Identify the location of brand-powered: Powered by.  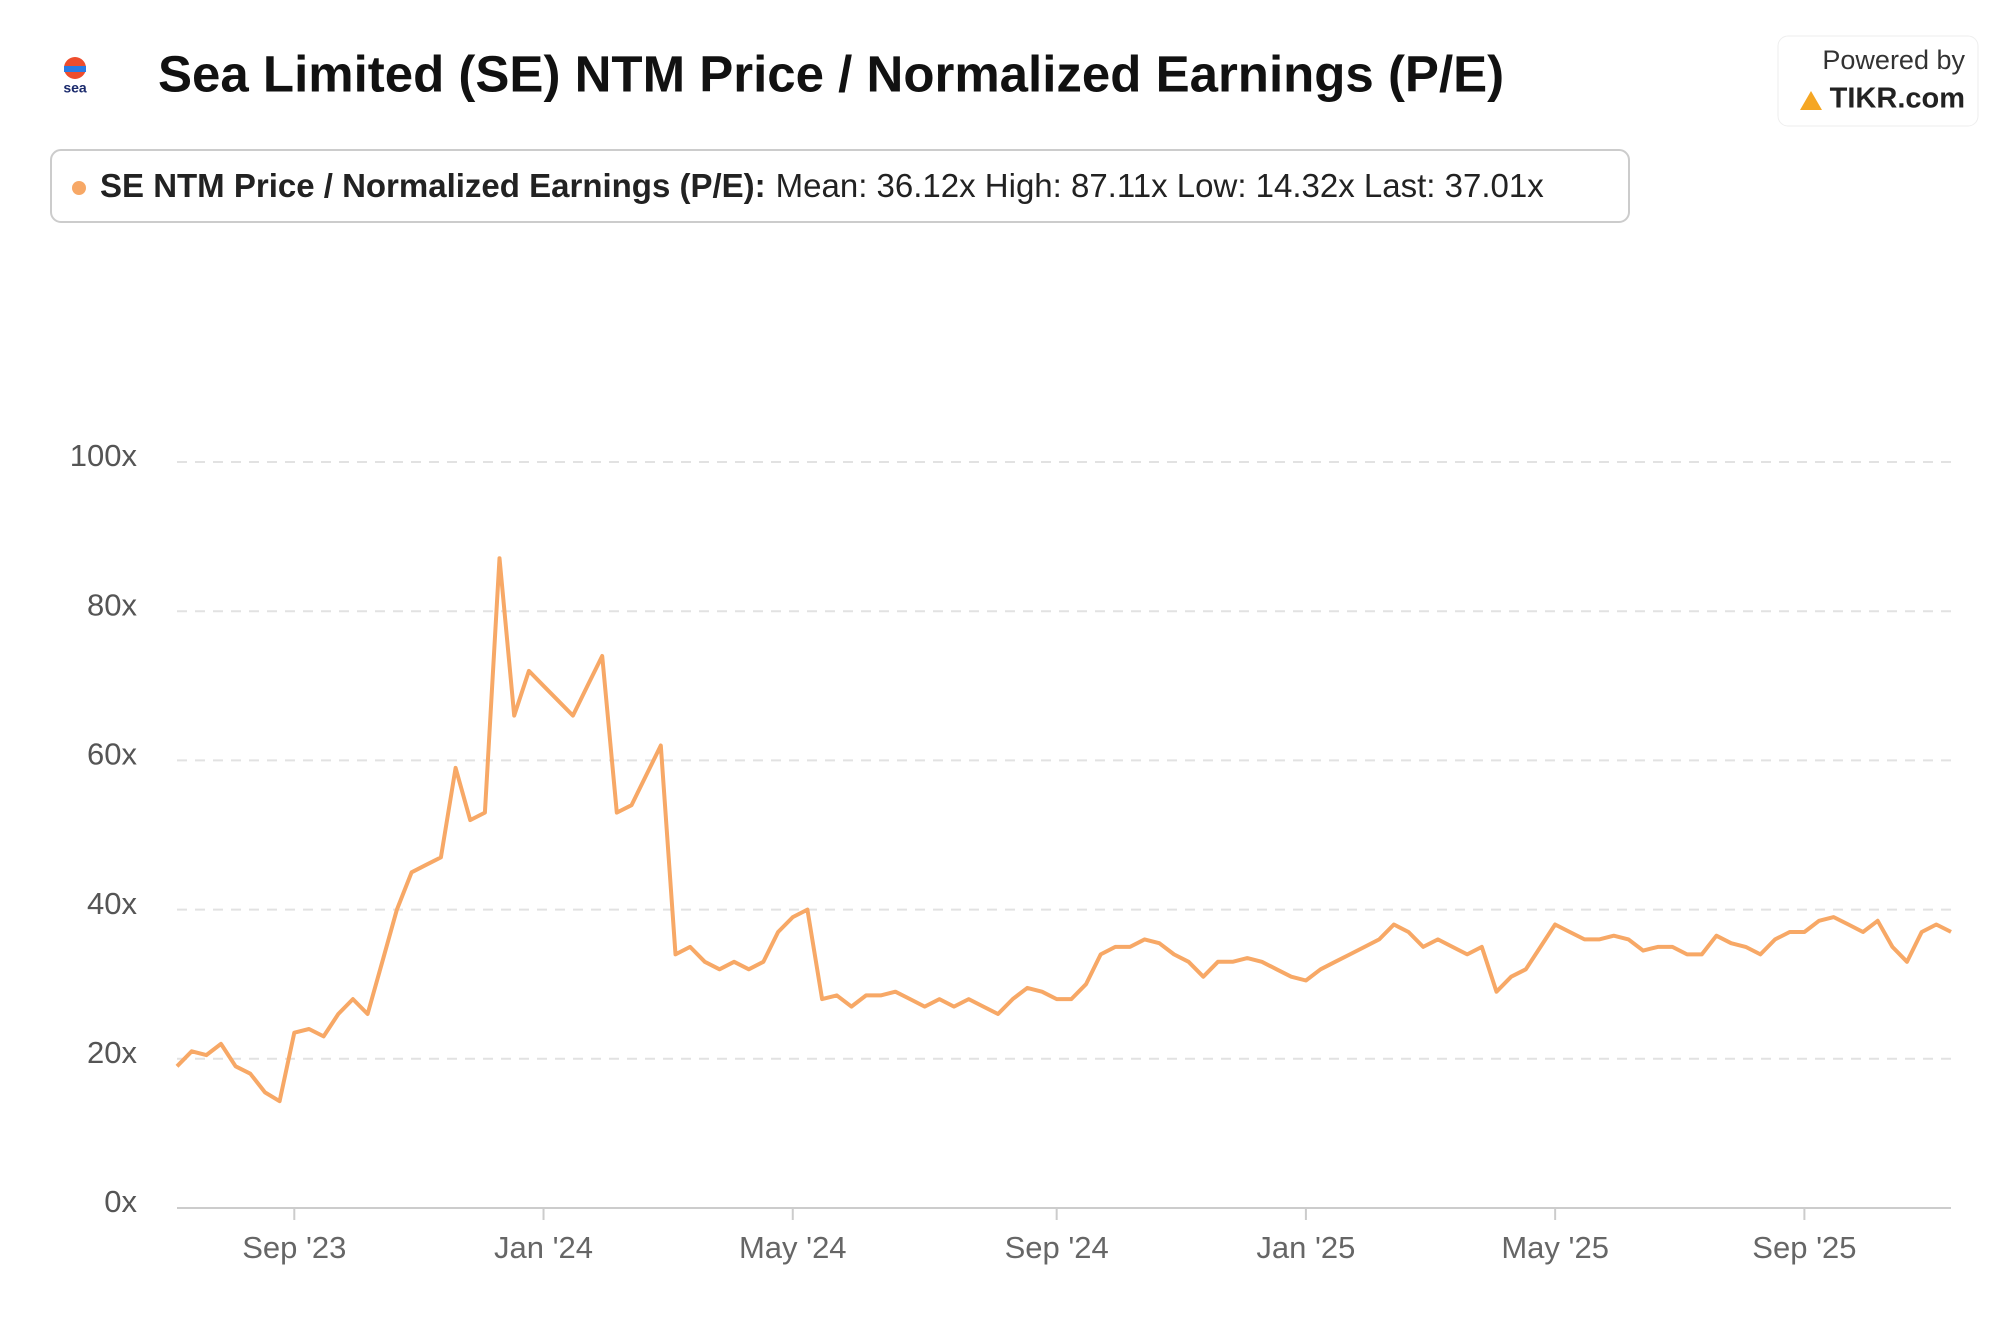
(1893, 60).